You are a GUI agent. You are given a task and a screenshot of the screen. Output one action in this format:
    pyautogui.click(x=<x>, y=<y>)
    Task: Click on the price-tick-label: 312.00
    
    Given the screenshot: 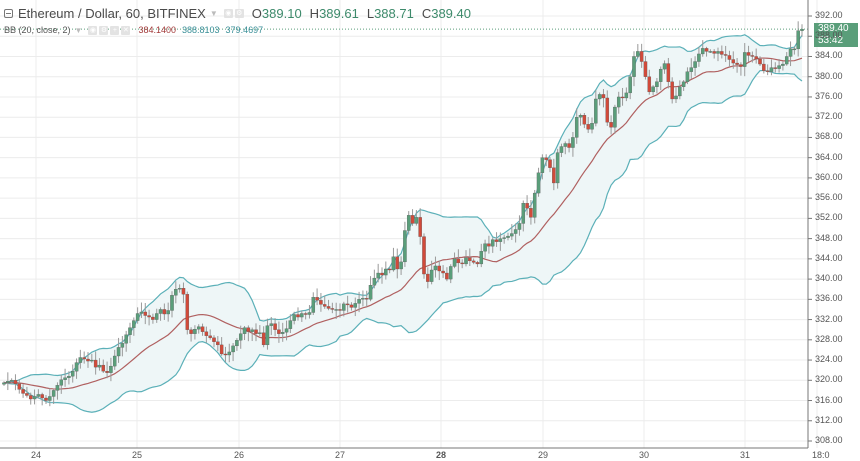 What is the action you would take?
    pyautogui.click(x=829, y=419)
    